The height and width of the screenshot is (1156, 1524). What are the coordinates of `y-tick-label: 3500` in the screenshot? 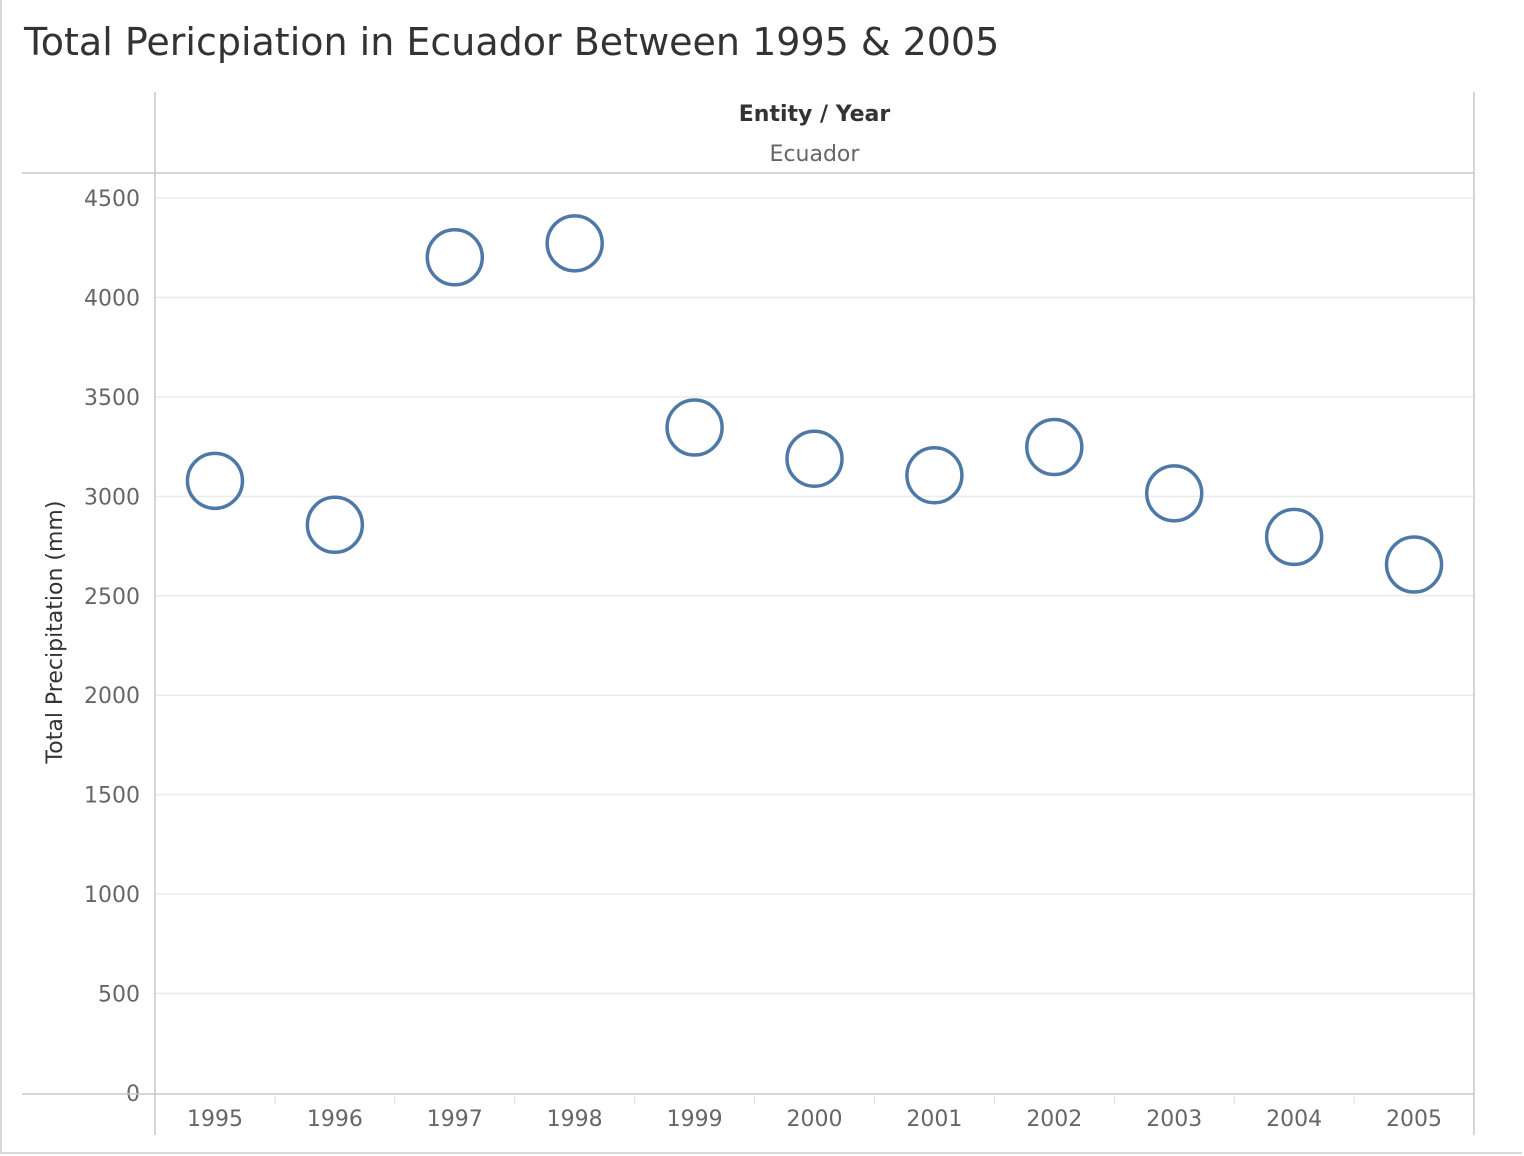 It's located at (112, 398).